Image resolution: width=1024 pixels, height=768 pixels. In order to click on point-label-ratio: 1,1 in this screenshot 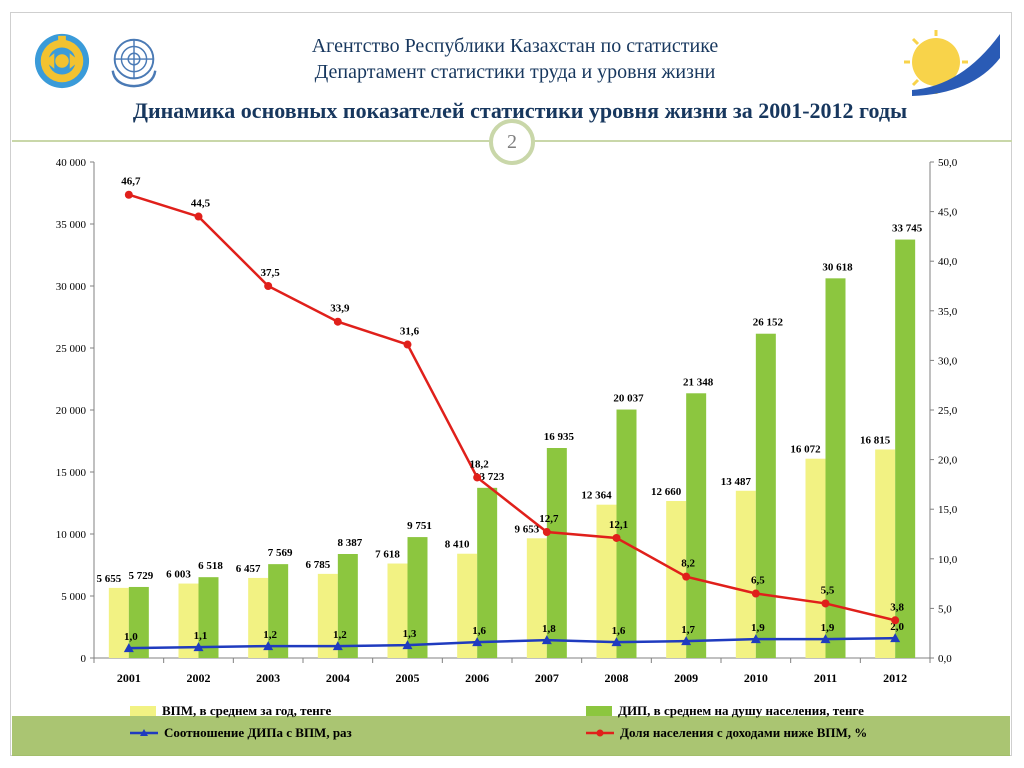, I will do `click(201, 636)`.